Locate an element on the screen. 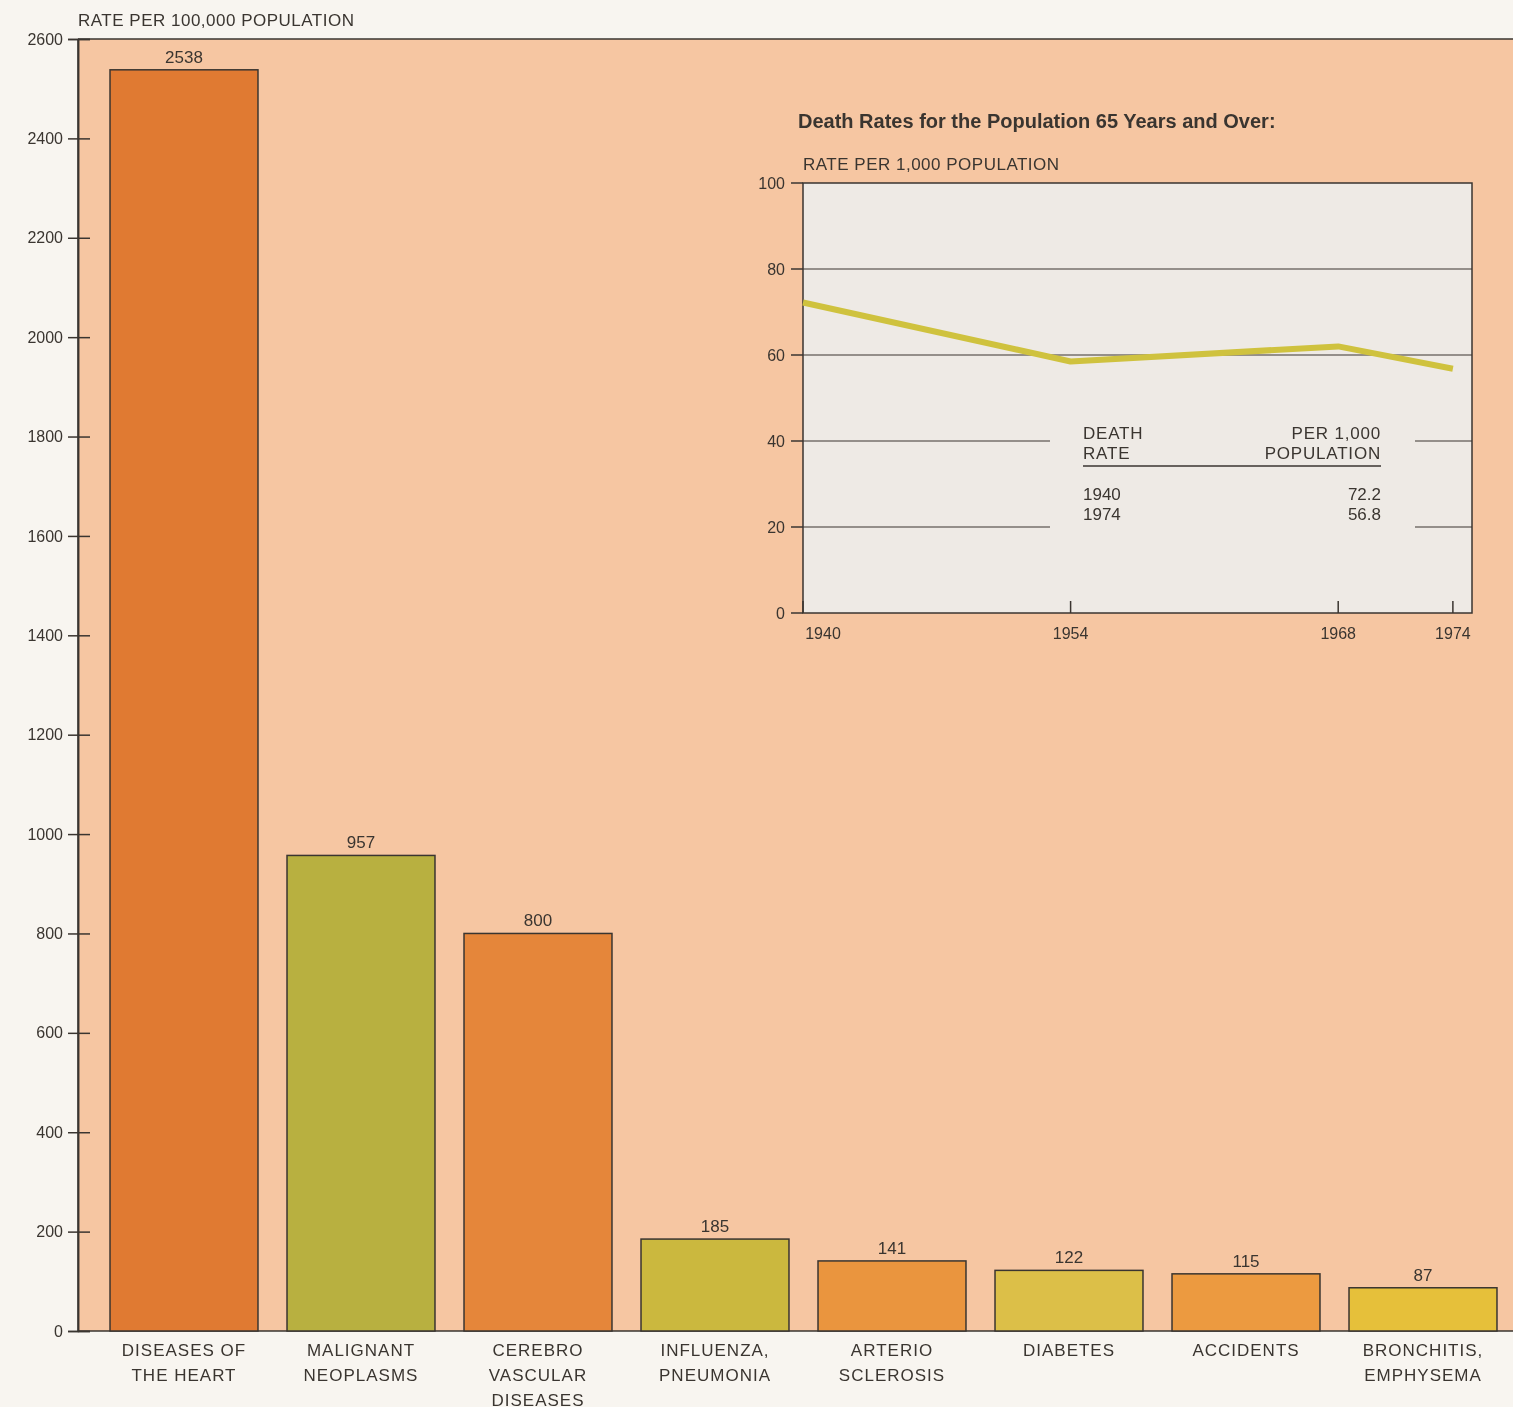 The image size is (1513, 1407). y-tick-label: 1000 is located at coordinates (45, 834).